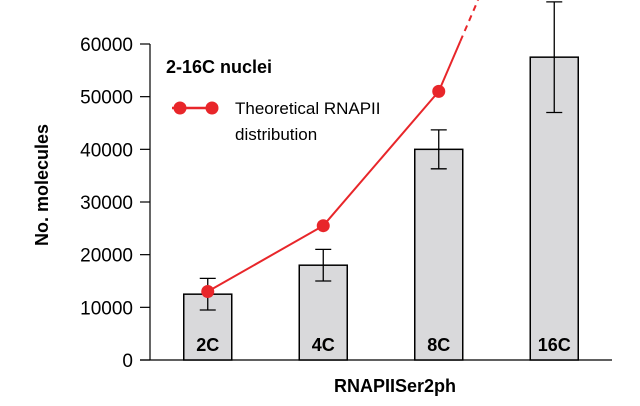 The height and width of the screenshot is (406, 640). Describe the element at coordinates (276, 121) in the screenshot. I see `legend: Theoretical RNAPII distribution` at that location.